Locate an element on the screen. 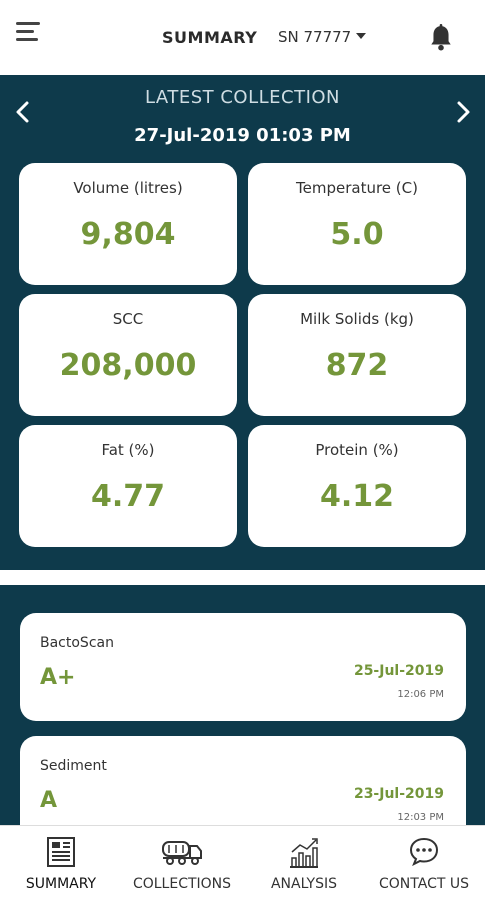 This screenshot has width=485, height=900. card-label: Milk Solids (kg) is located at coordinates (357, 319).